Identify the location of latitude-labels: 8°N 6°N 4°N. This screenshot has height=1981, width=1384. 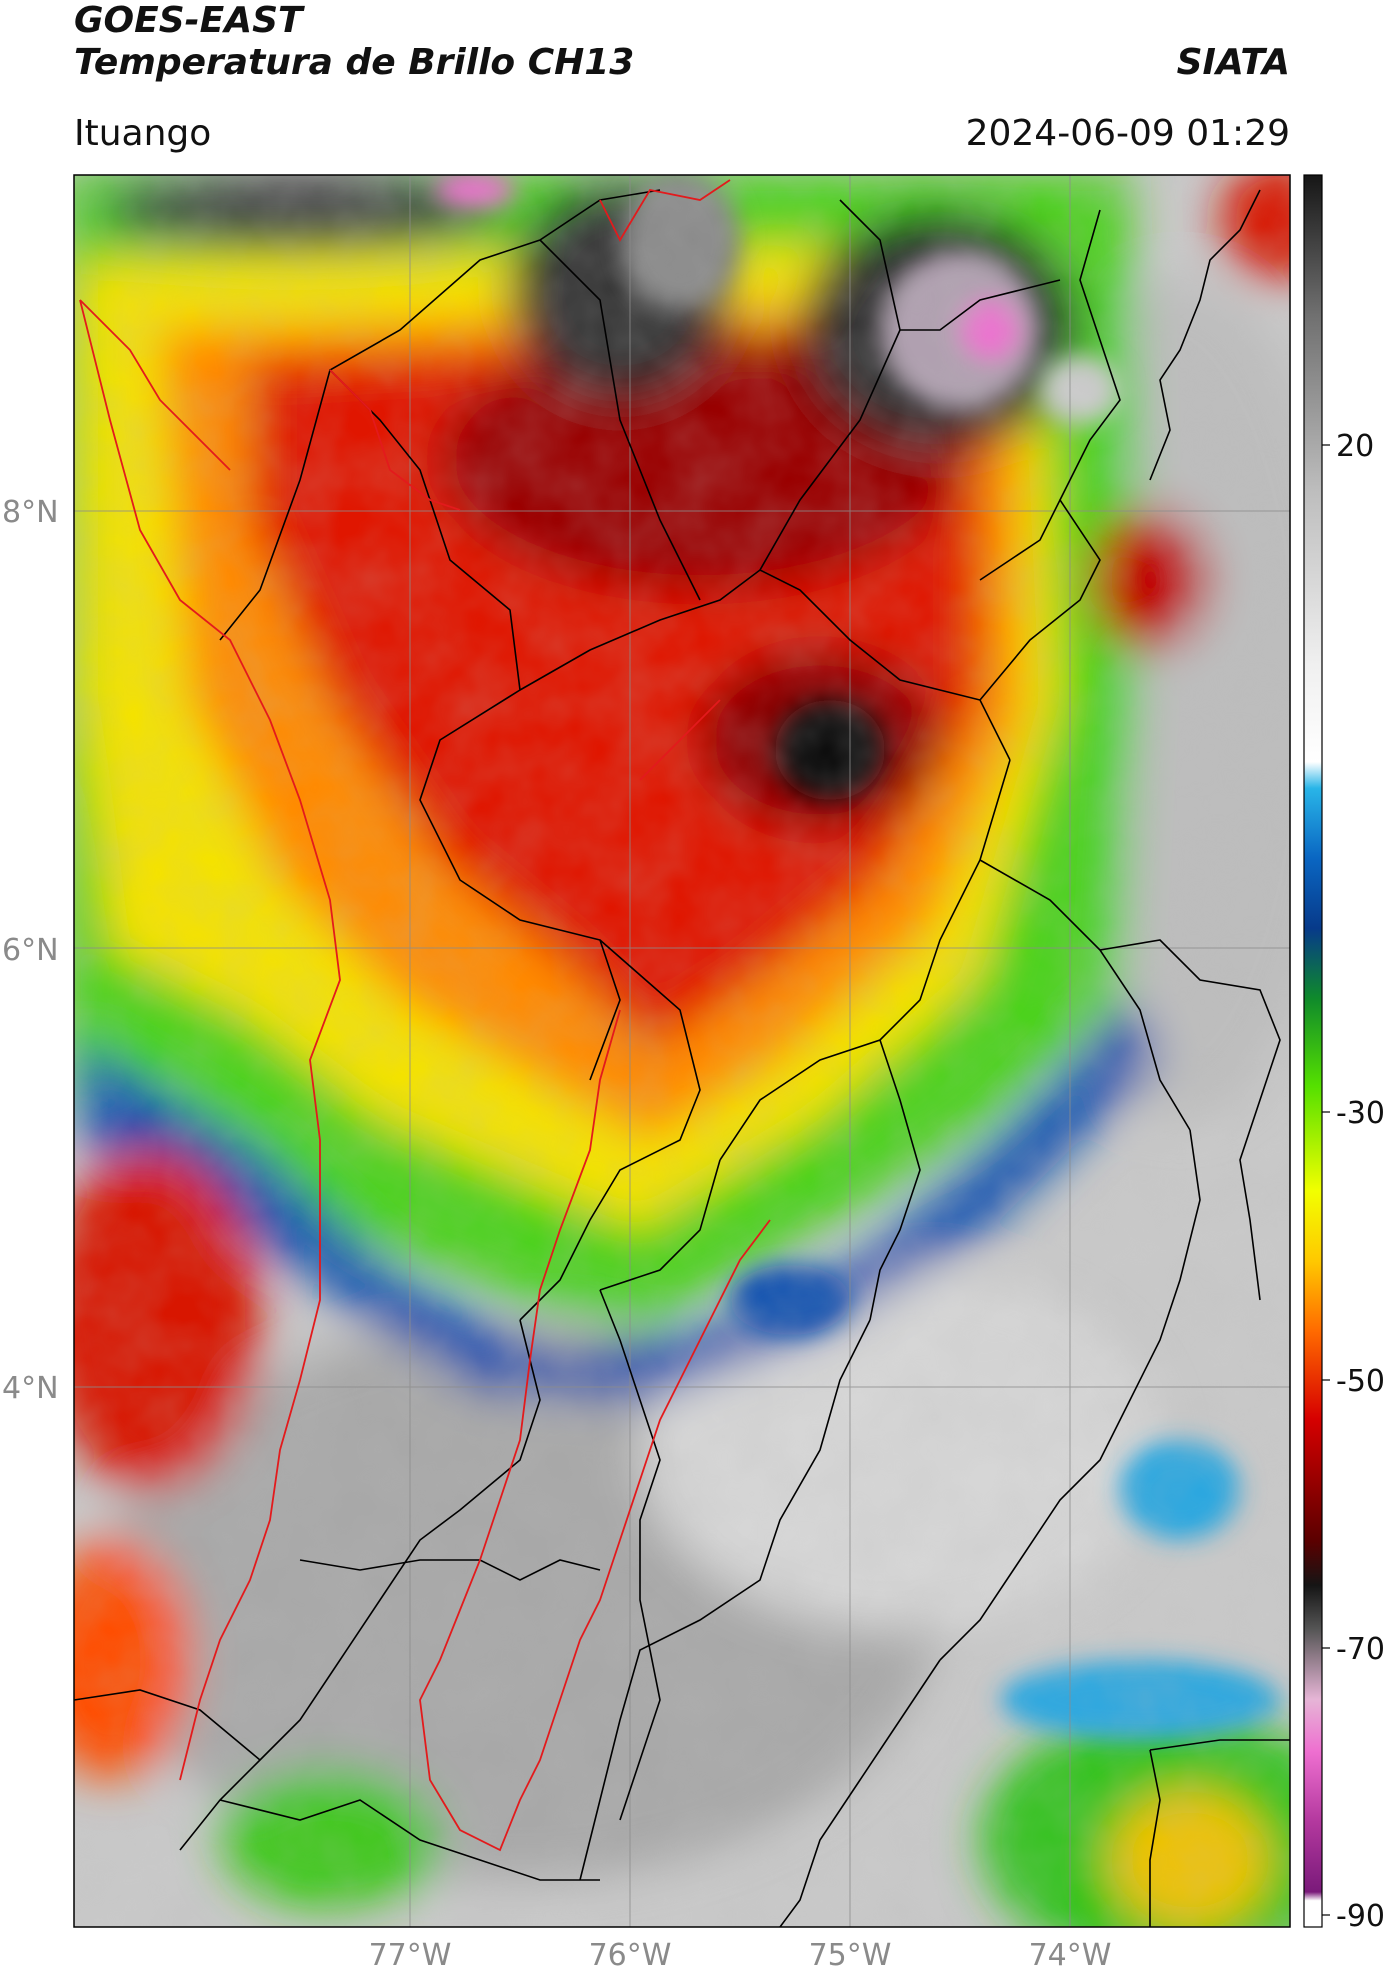
(30, 950).